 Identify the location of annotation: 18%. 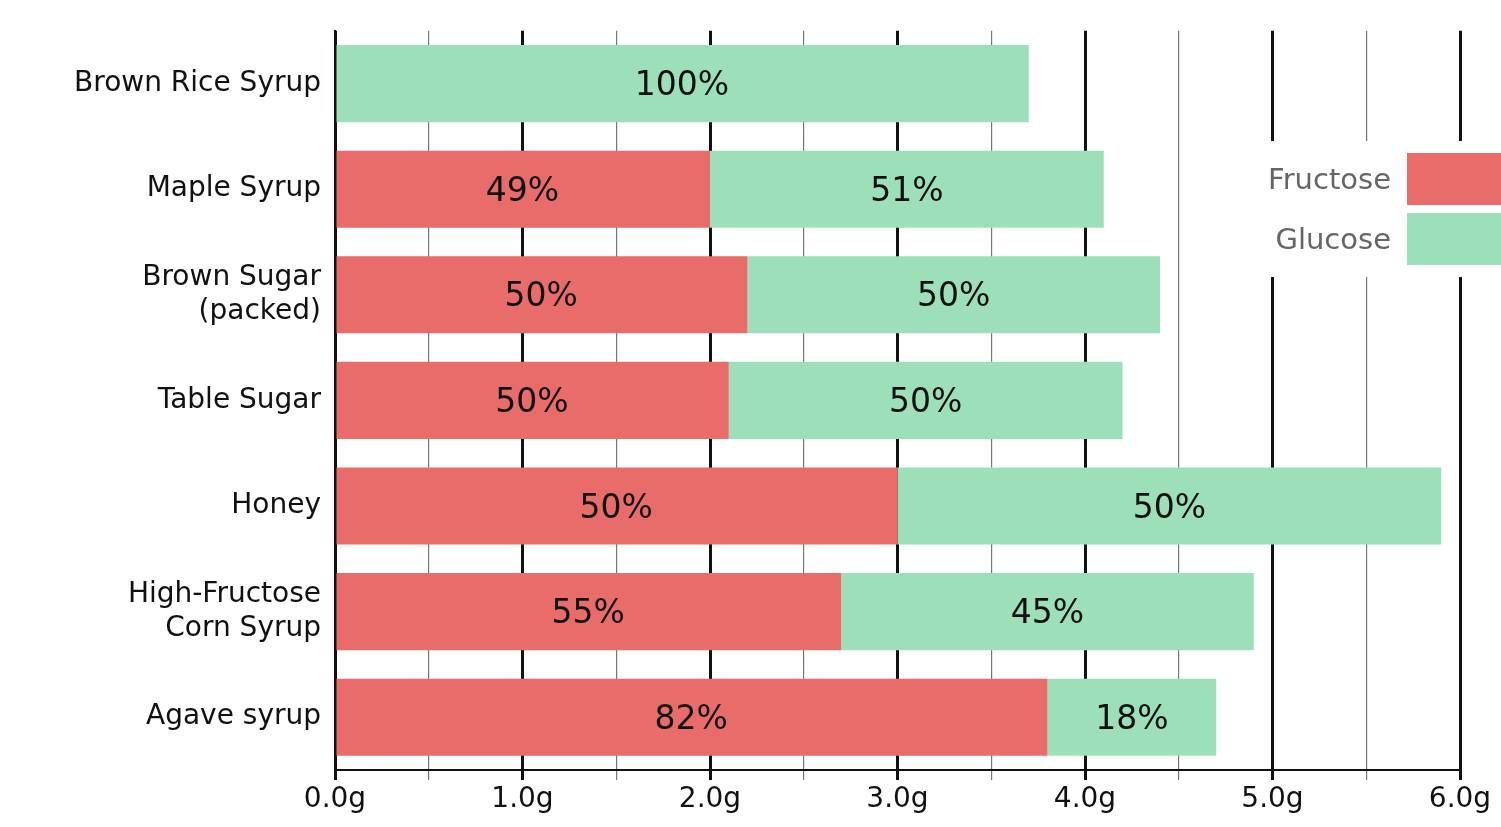
(1132, 717).